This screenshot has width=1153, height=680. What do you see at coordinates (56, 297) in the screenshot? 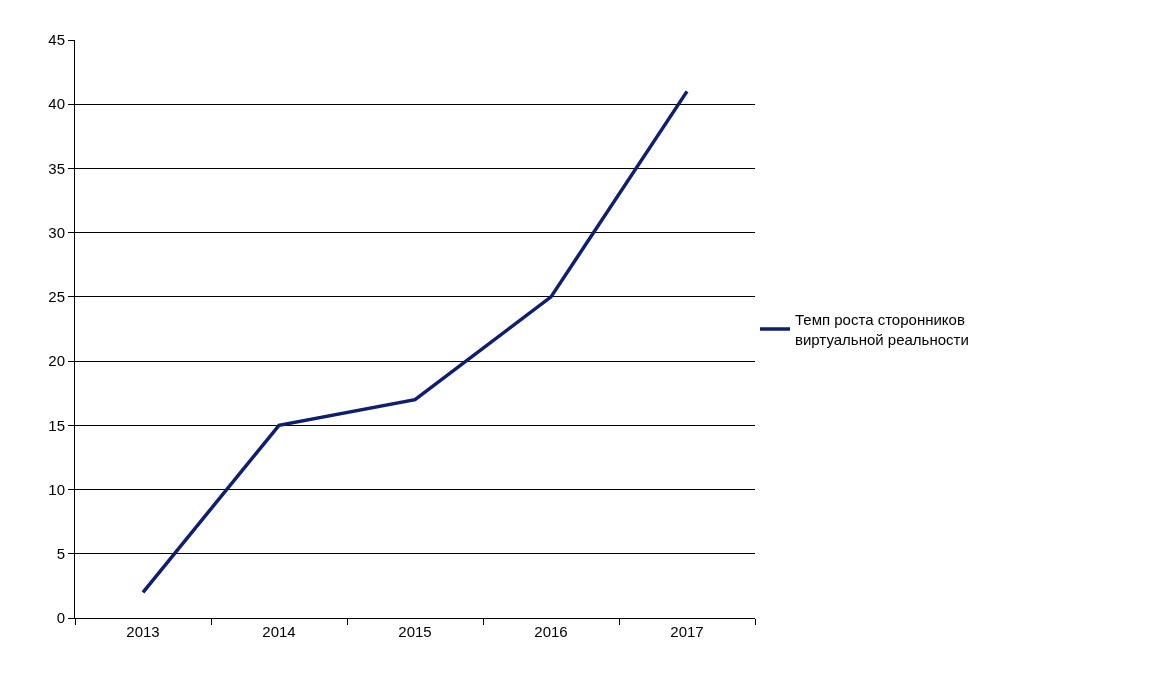
I see `y-tick-label: 25` at bounding box center [56, 297].